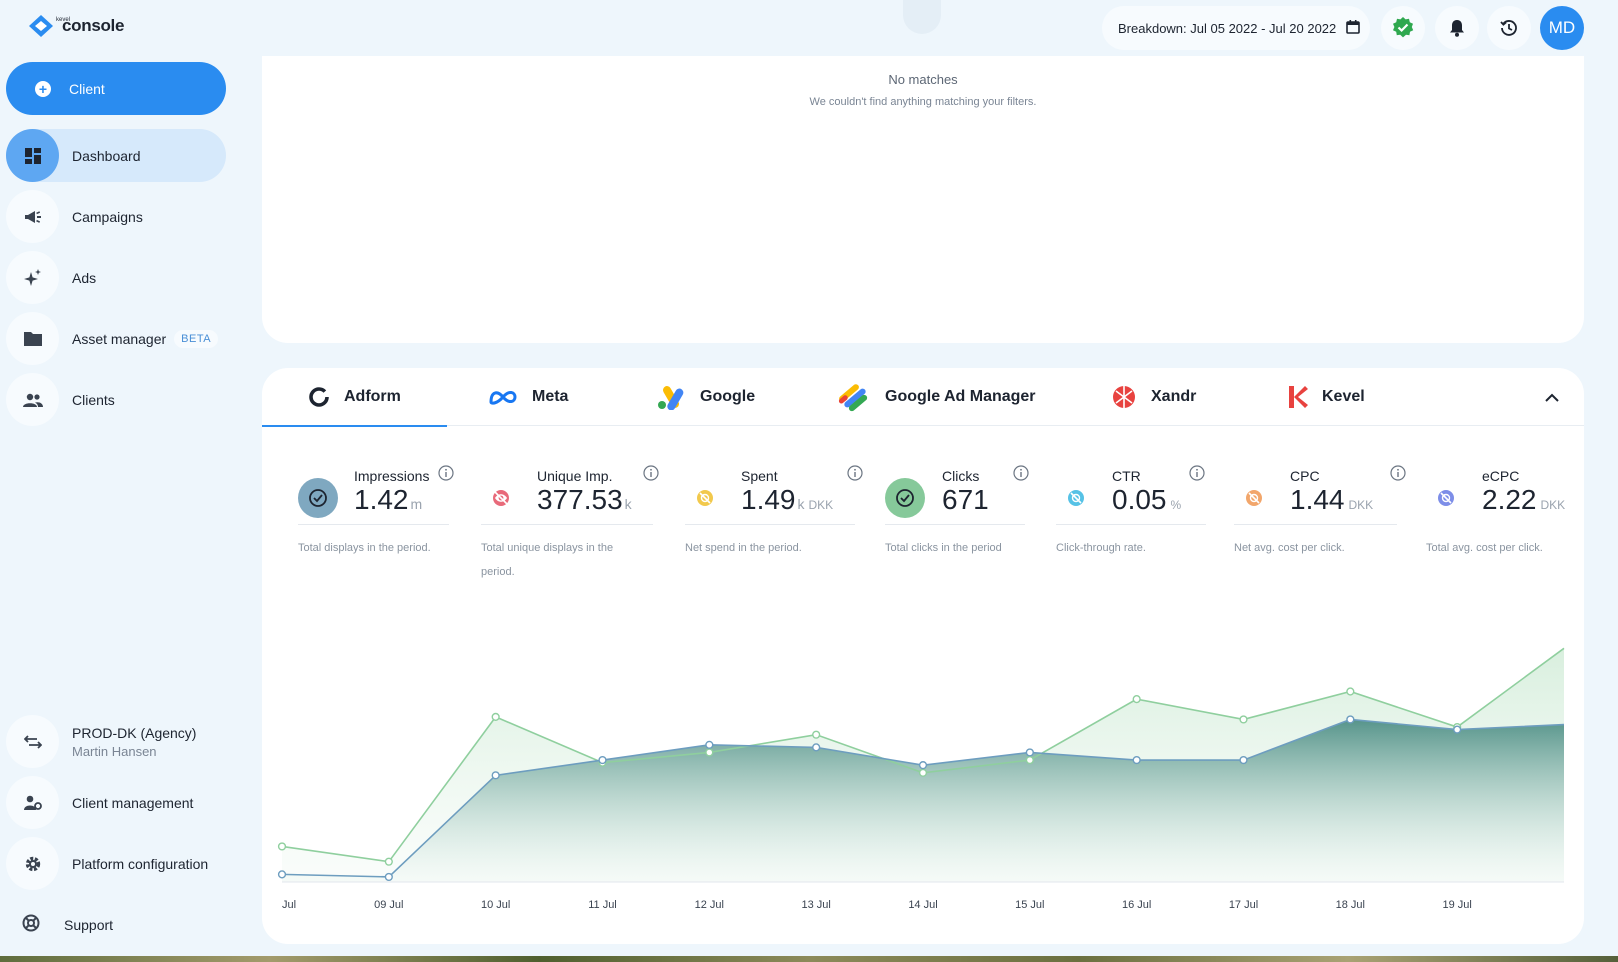 This screenshot has height=962, width=1618. Describe the element at coordinates (116, 863) in the screenshot. I see `sidebar-item-platform-configuration: Platform configuration` at that location.